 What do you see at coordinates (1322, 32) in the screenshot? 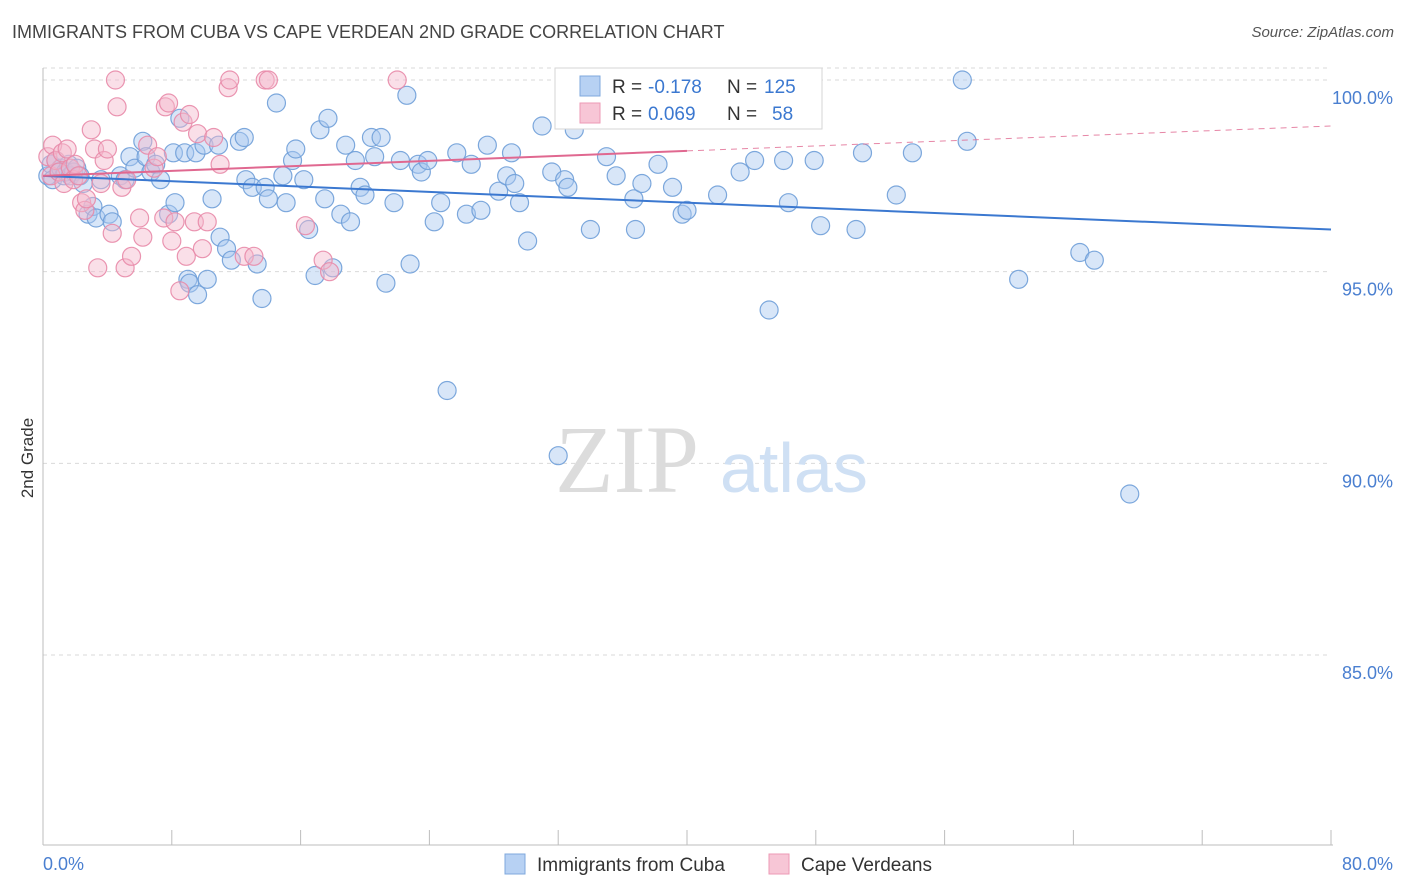
I see `chart-source: Source: ZipAtlas.com` at bounding box center [1322, 32].